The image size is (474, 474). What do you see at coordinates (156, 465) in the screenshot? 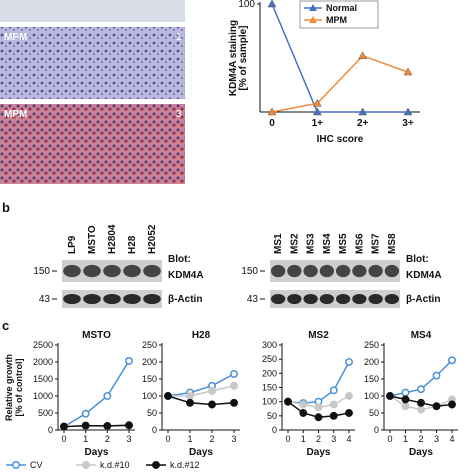
I see `legend-marker` at bounding box center [156, 465].